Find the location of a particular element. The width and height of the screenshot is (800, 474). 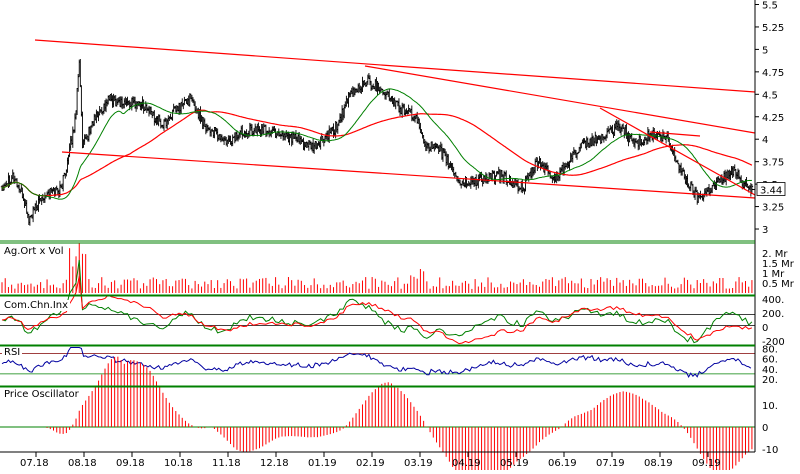

price-axis-label: 4 is located at coordinates (765, 140).